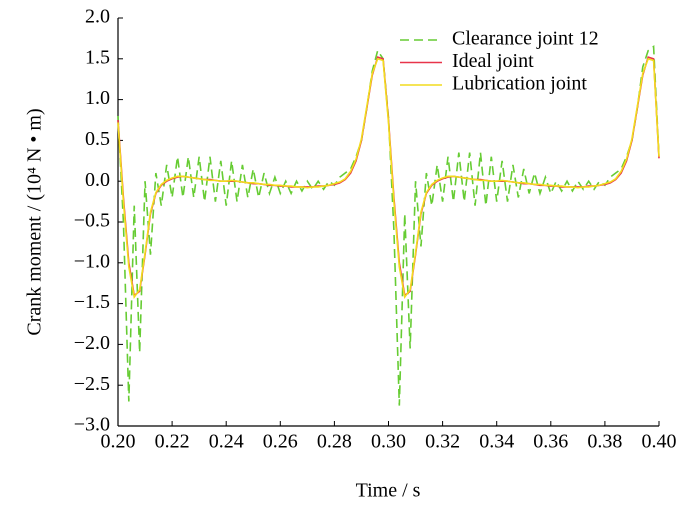 This screenshot has width=700, height=512. Describe the element at coordinates (604, 442) in the screenshot. I see `x-tick-label: 0.38` at that location.